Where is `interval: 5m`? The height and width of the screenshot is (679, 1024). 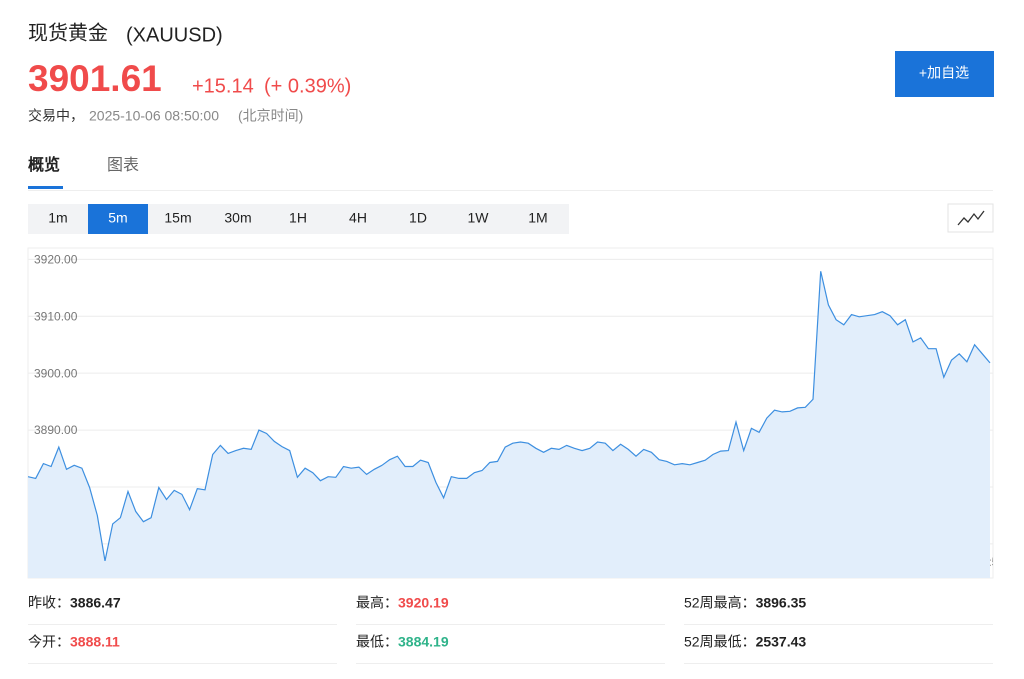 interval: 5m is located at coordinates (117, 218).